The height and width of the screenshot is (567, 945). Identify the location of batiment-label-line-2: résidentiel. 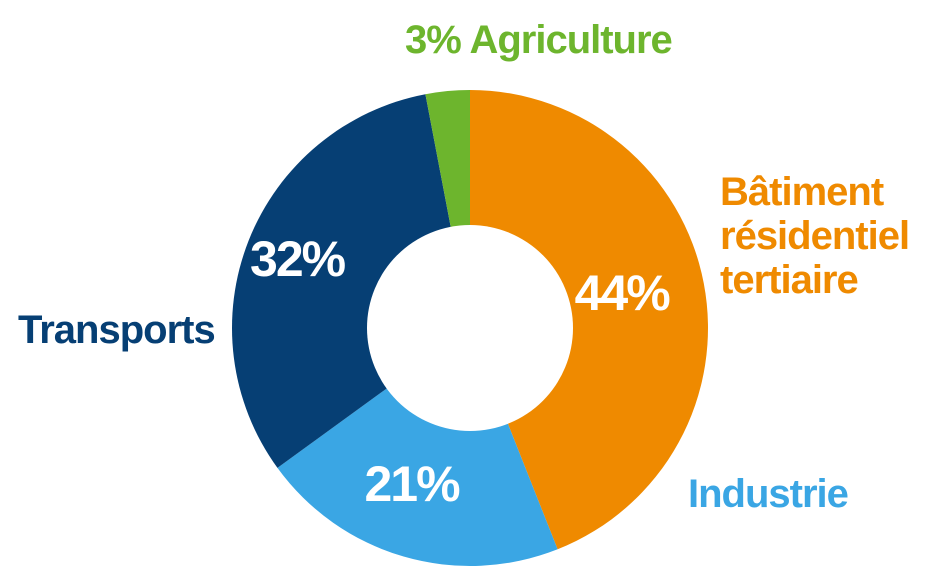
(815, 236).